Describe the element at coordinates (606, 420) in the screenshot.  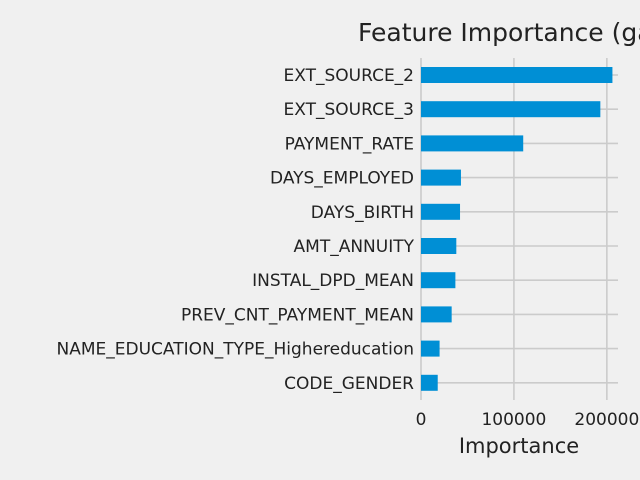
I see `x-tick-label: 200000` at that location.